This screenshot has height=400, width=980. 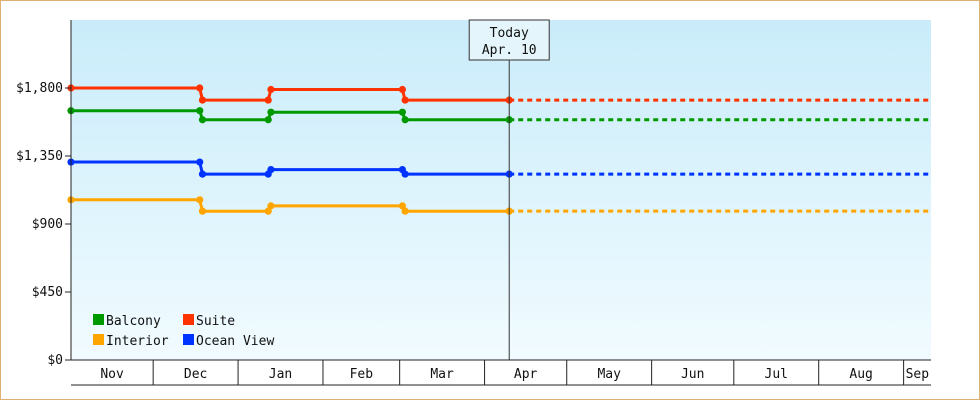 What do you see at coordinates (526, 374) in the screenshot?
I see `month-label-apr: Apr` at bounding box center [526, 374].